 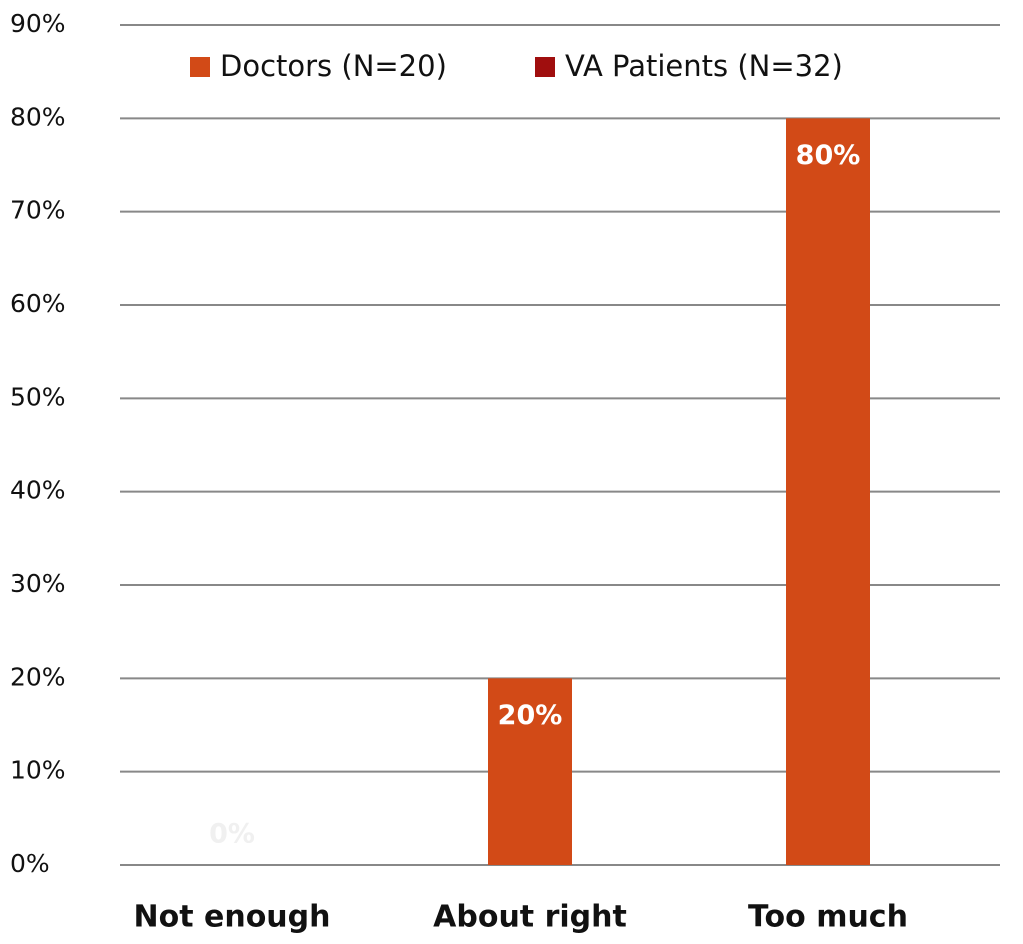 I want to click on value-label: 0%, so click(x=232, y=834).